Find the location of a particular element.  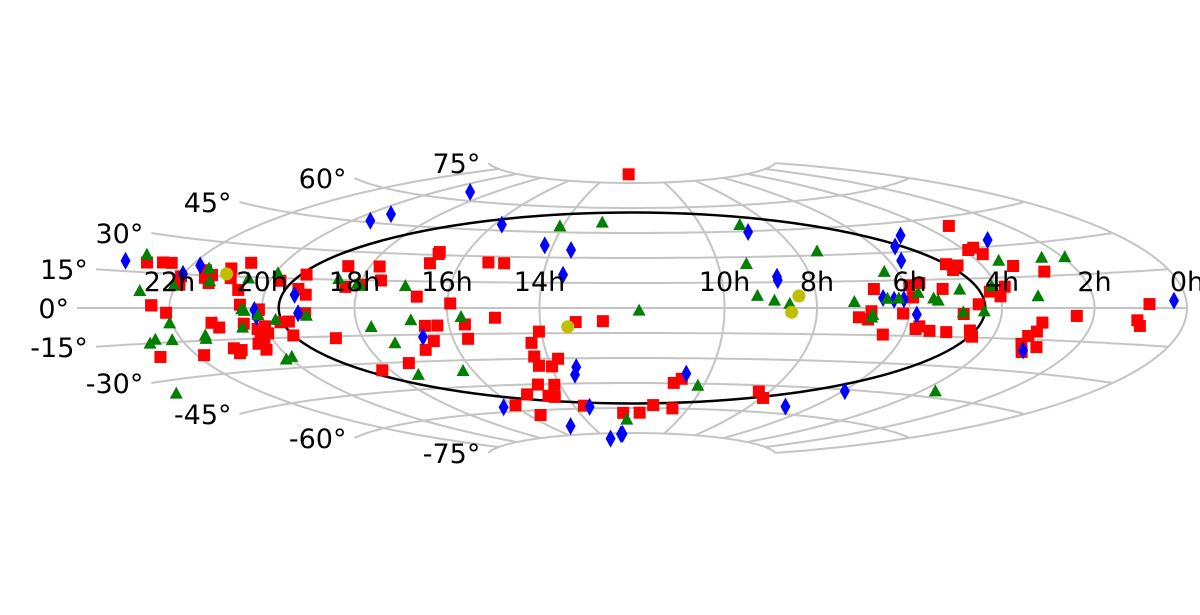

dec-tick-label: 60° is located at coordinates (323, 179).